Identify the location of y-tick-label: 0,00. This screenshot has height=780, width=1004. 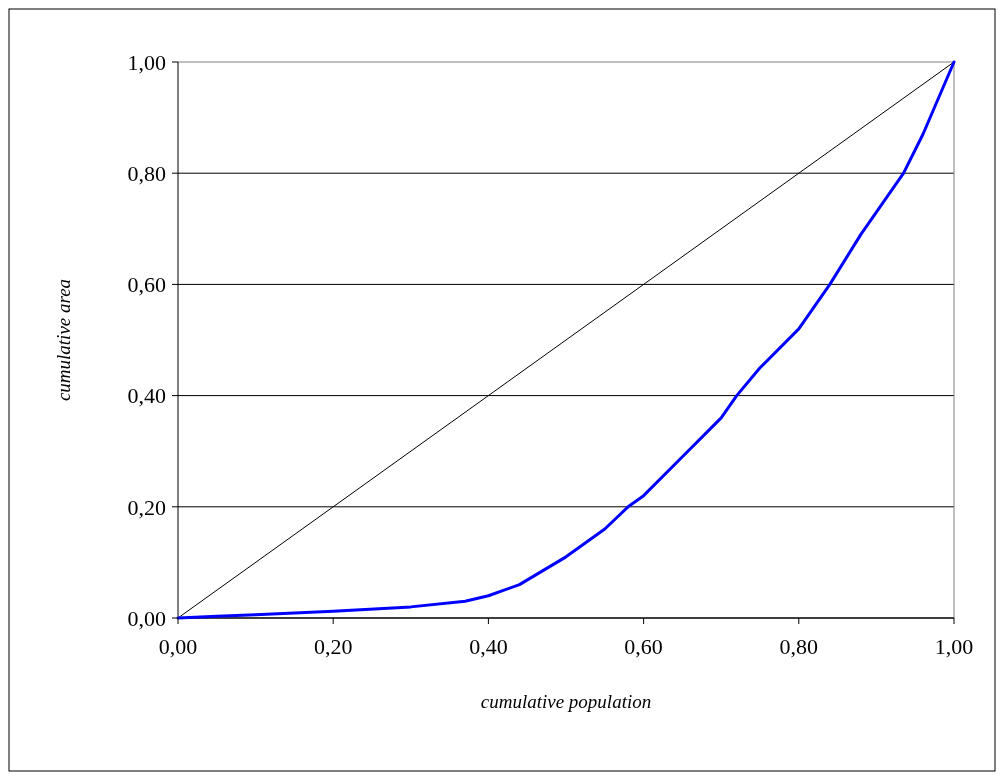
(146, 618).